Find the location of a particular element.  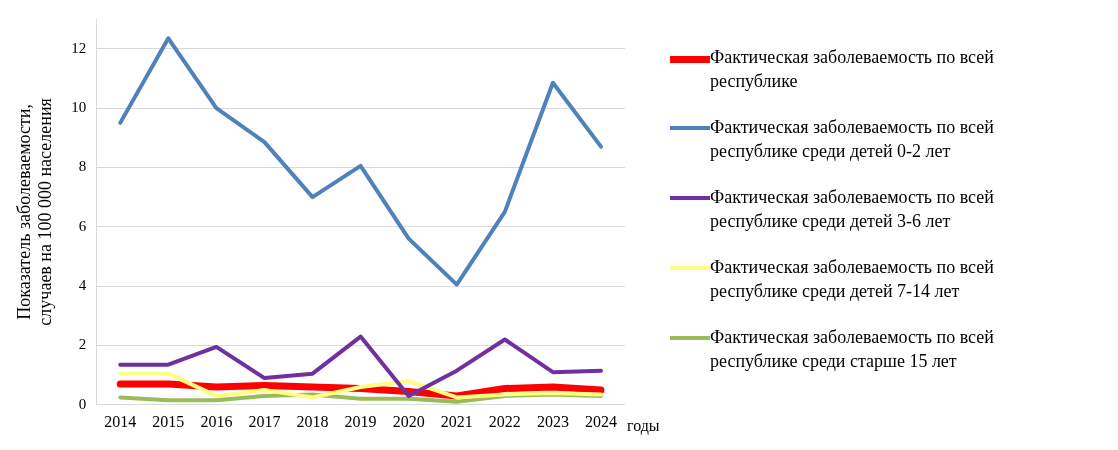

x-tick-label: 2018 is located at coordinates (312, 421).